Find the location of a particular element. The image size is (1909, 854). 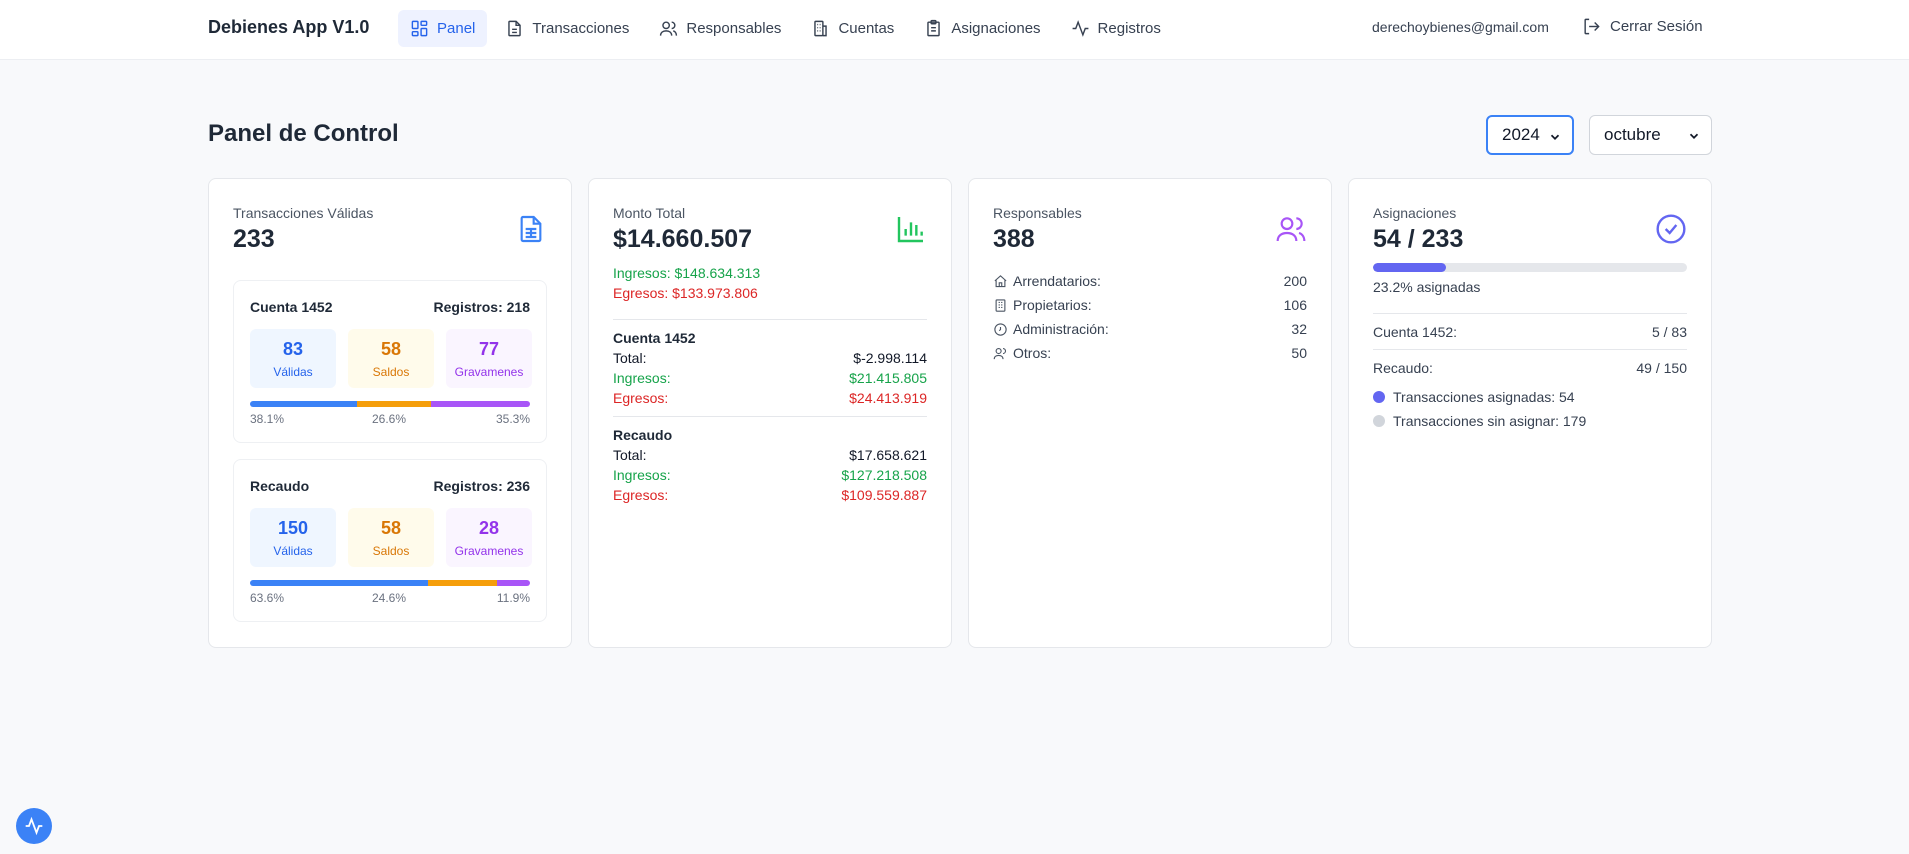

row-label: Ingresos: is located at coordinates (642, 378).